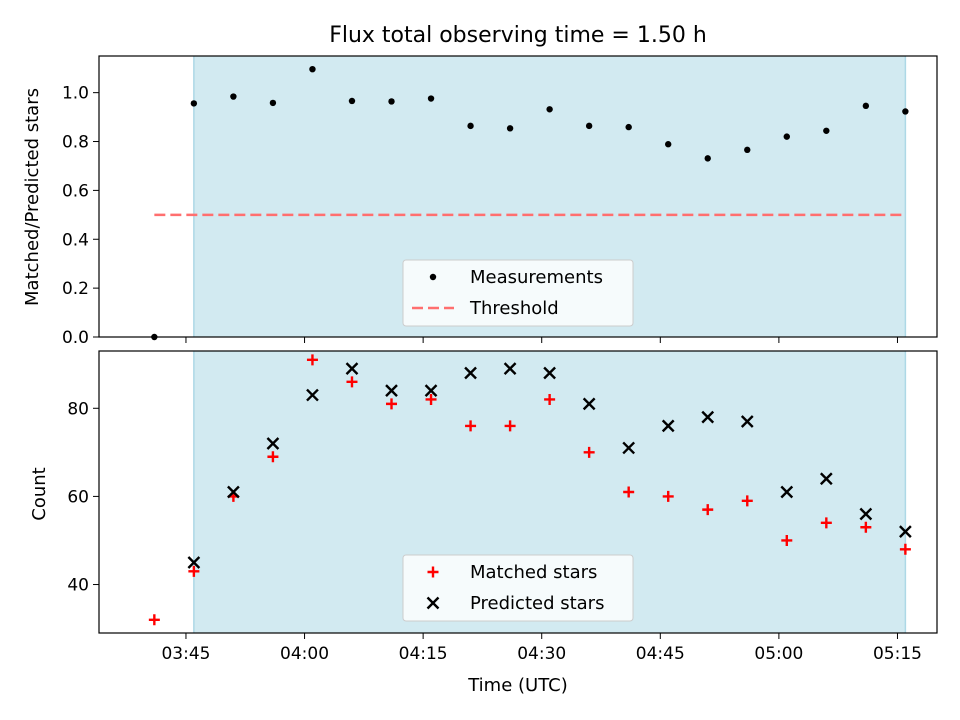  I want to click on y-tick-label: 40, so click(78, 586).